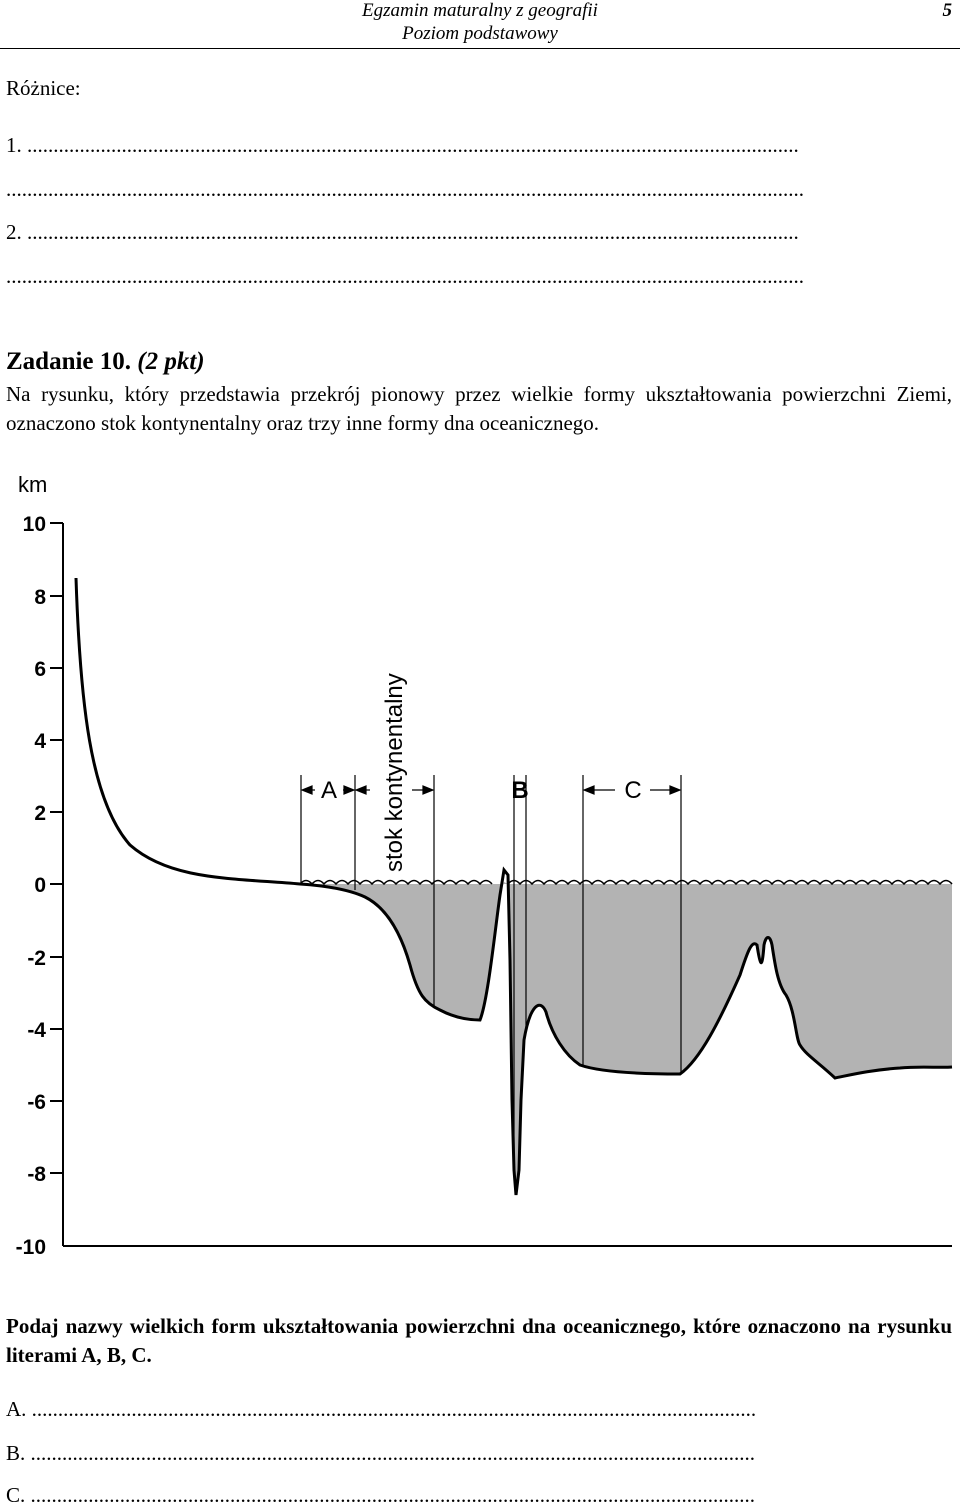  I want to click on label-c: C, so click(632, 790).